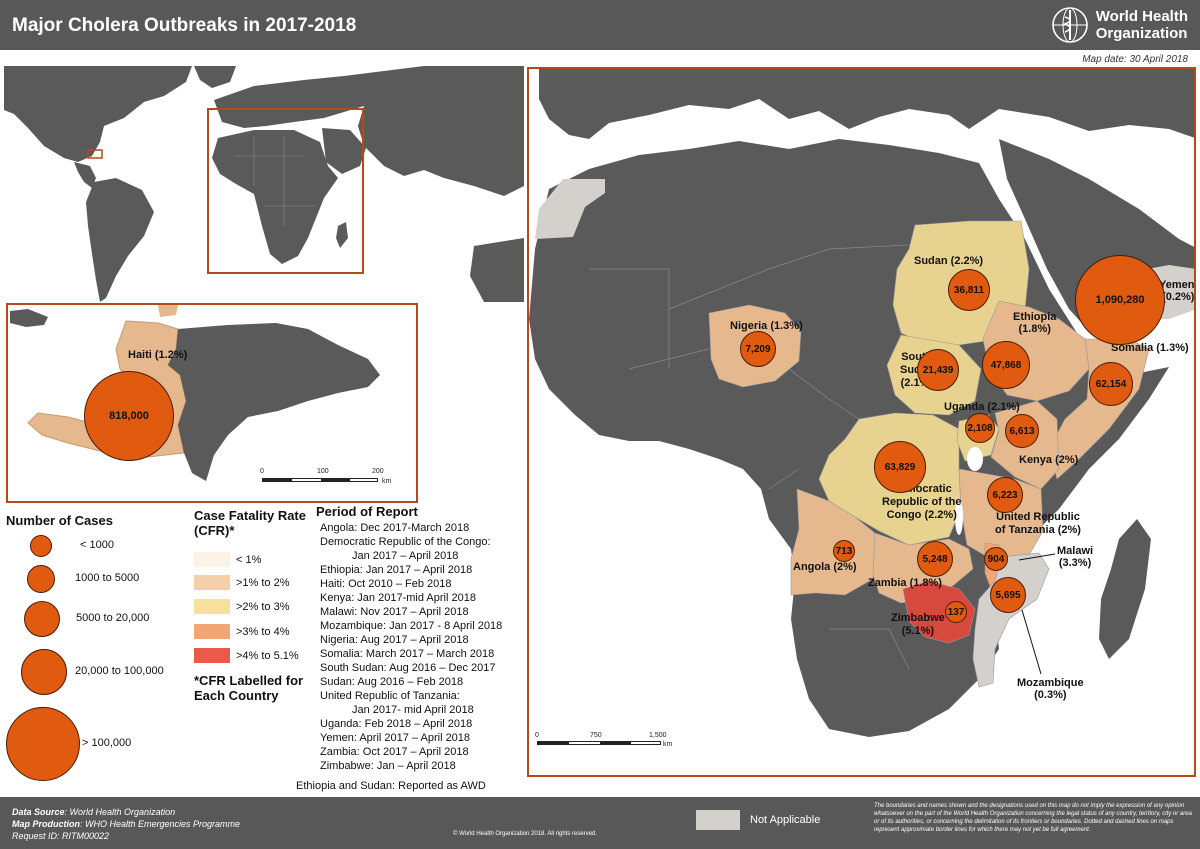 Image resolution: width=1200 pixels, height=849 pixels. Describe the element at coordinates (394, 640) in the screenshot. I see `period-row: Nigeria: Aug 2017 – April 2018` at that location.